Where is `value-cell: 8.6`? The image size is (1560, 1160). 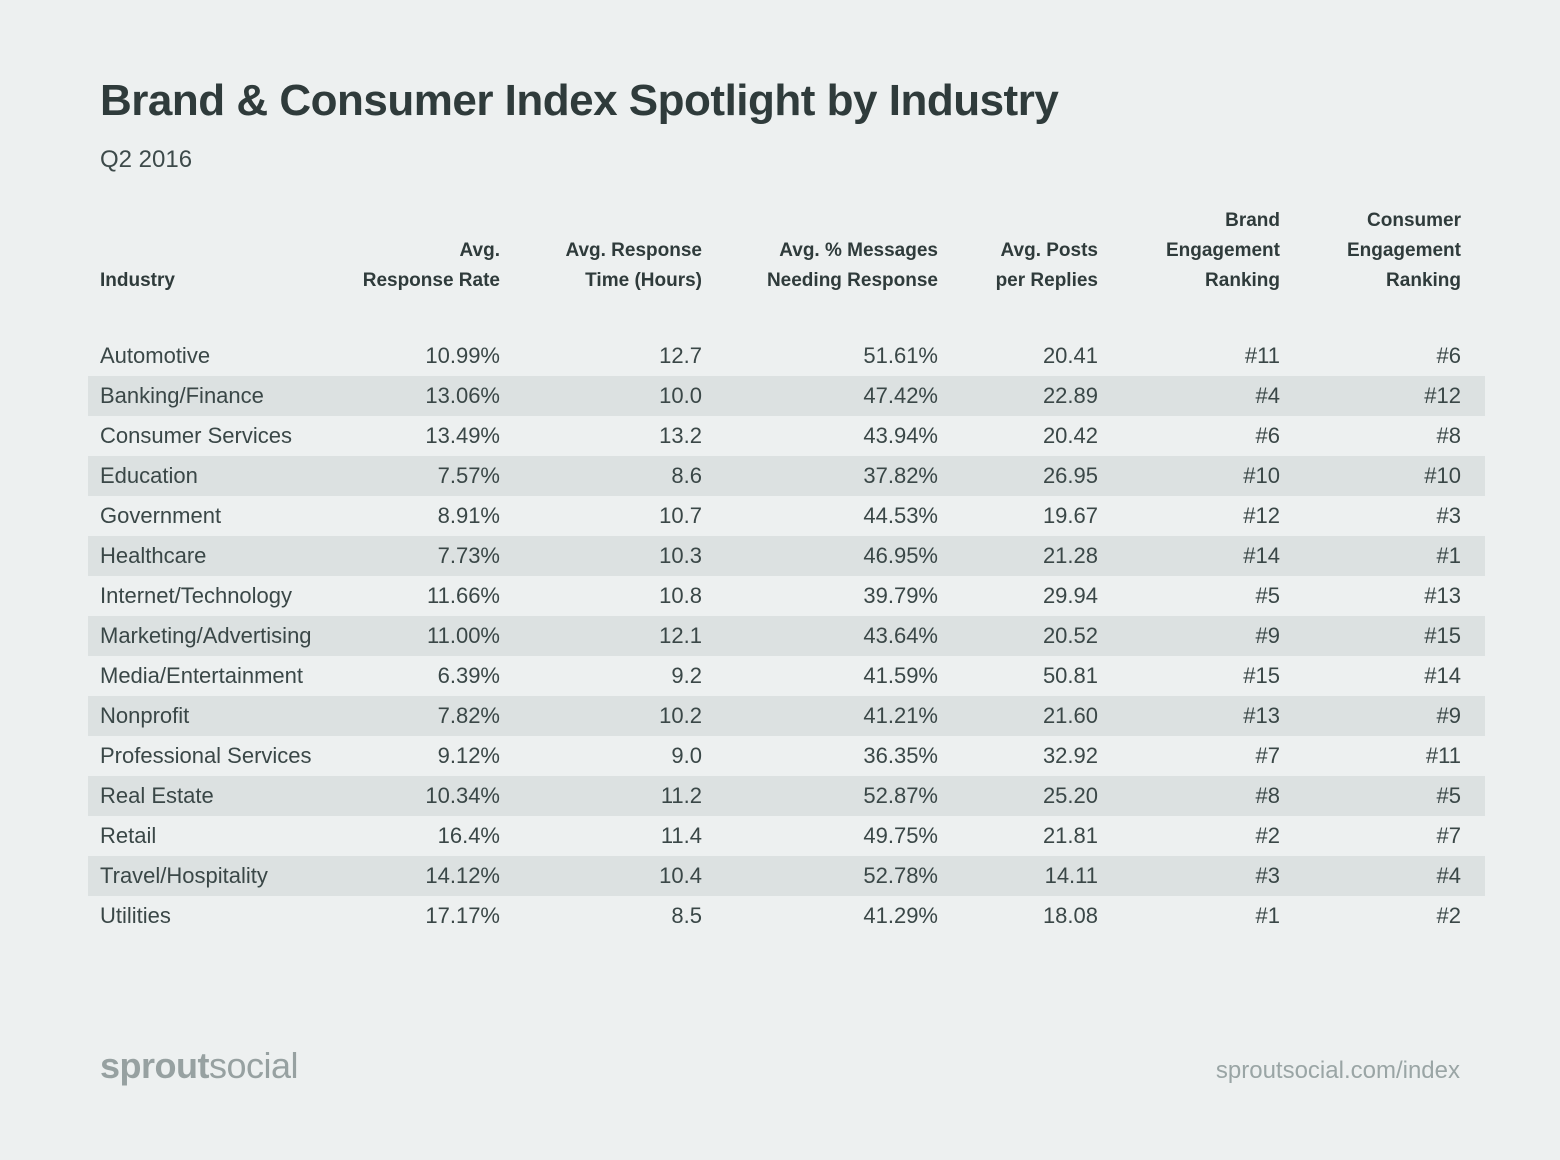 value-cell: 8.6 is located at coordinates (601, 476).